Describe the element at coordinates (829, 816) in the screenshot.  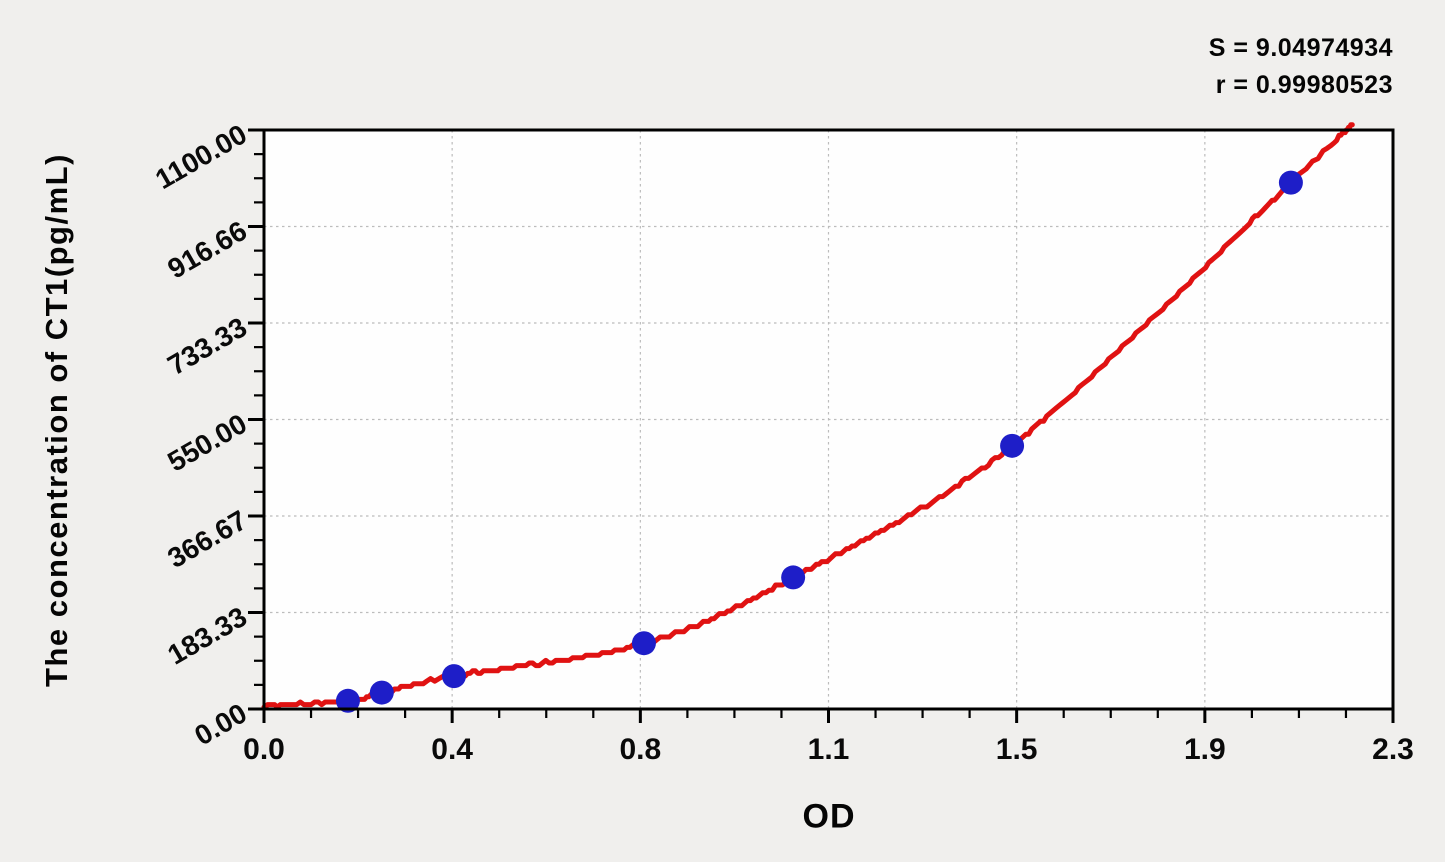
I see `x-axis-title: OD` at that location.